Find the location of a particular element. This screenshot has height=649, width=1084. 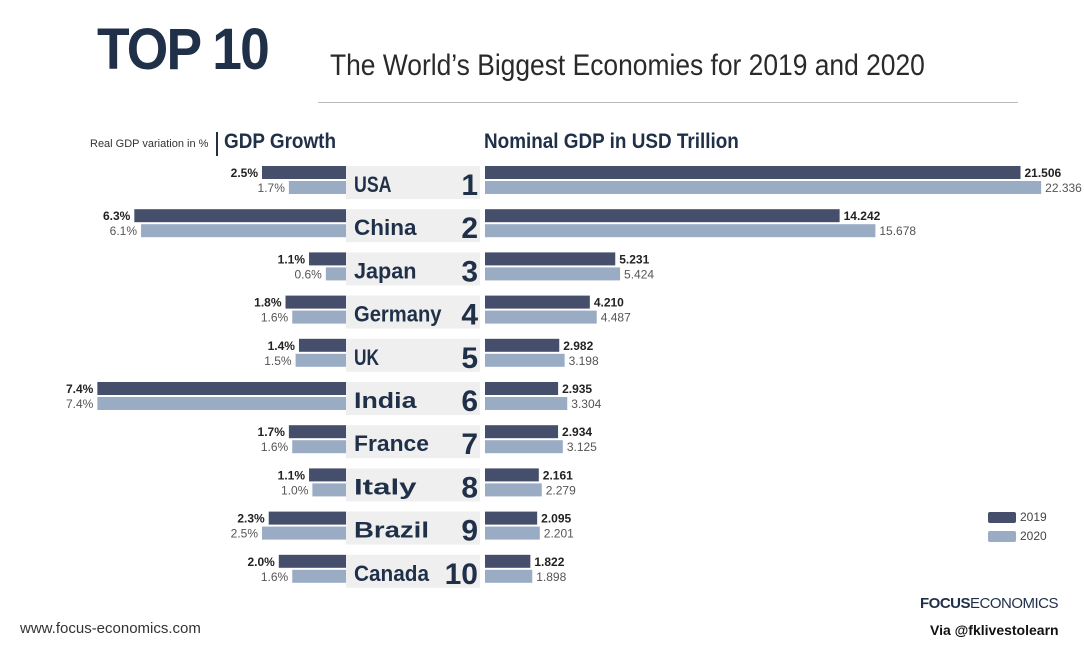

legend-label-2019: 2019 is located at coordinates (1033, 517).